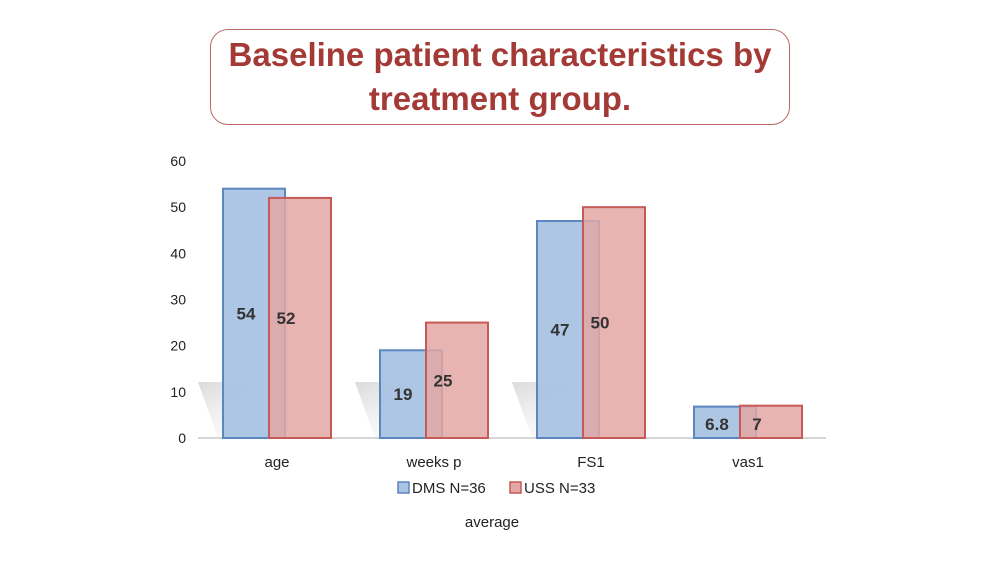  I want to click on data-label: 54, so click(246, 313).